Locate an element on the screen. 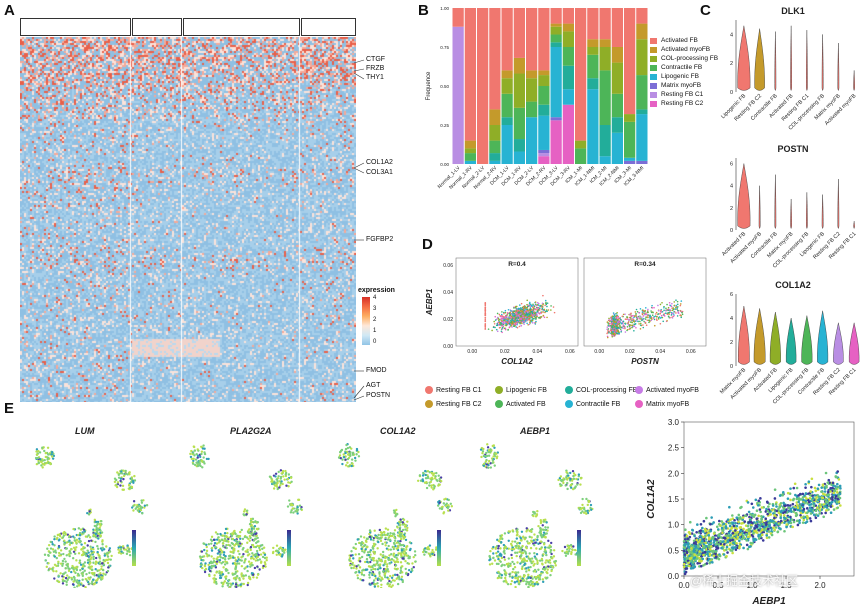  y-tick-label: 1.00 is located at coordinates (444, 8).